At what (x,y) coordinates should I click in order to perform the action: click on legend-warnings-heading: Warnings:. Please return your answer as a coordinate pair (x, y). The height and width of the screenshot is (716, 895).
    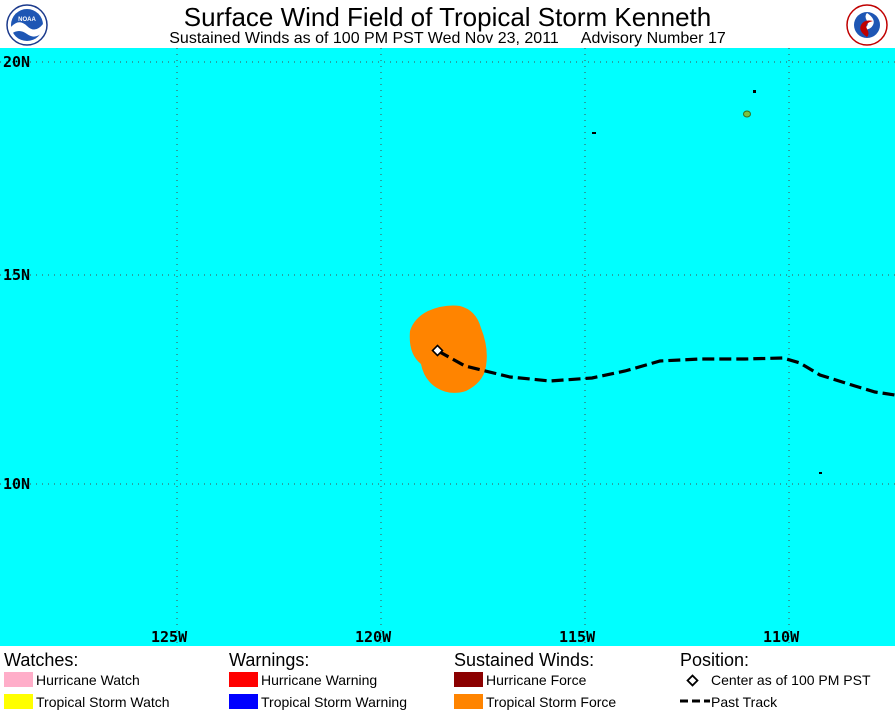
    Looking at the image, I should click on (269, 660).